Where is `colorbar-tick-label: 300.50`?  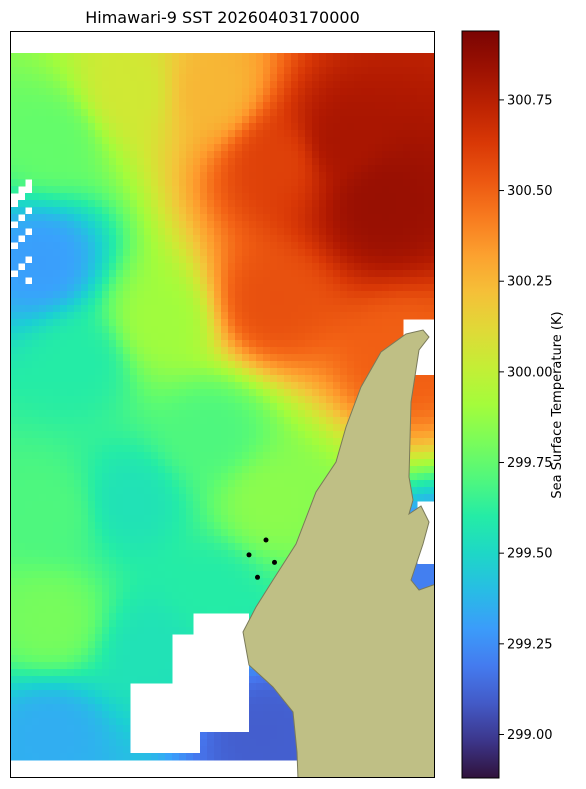
colorbar-tick-label: 300.50 is located at coordinates (530, 191).